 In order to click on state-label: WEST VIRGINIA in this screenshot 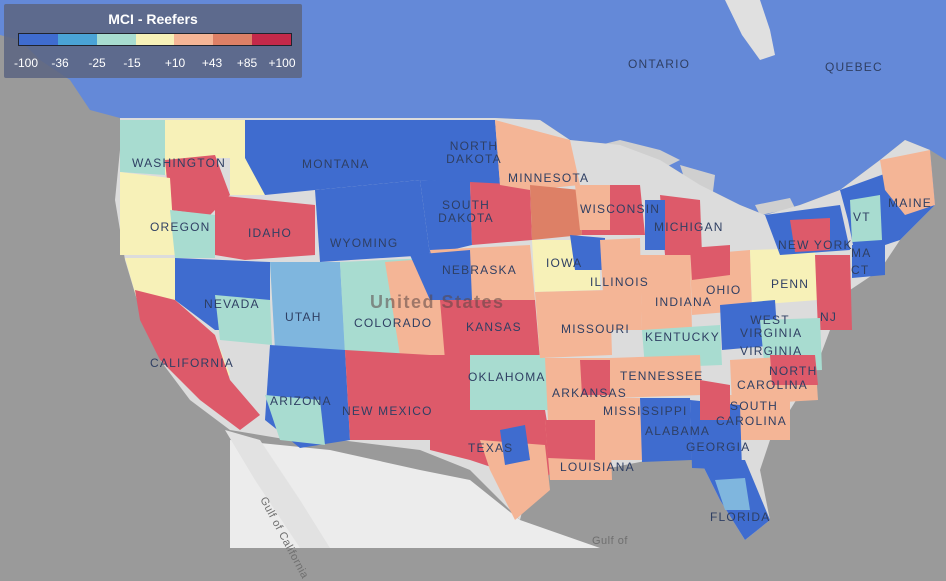, I will do `click(771, 326)`.